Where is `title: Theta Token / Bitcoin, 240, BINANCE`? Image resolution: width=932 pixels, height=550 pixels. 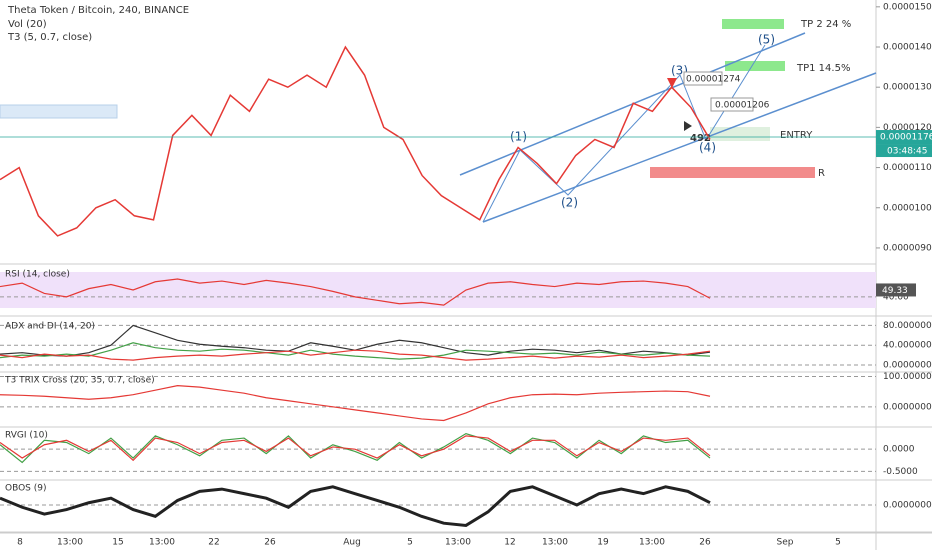
title: Theta Token / Bitcoin, 240, BINANCE is located at coordinates (98, 10).